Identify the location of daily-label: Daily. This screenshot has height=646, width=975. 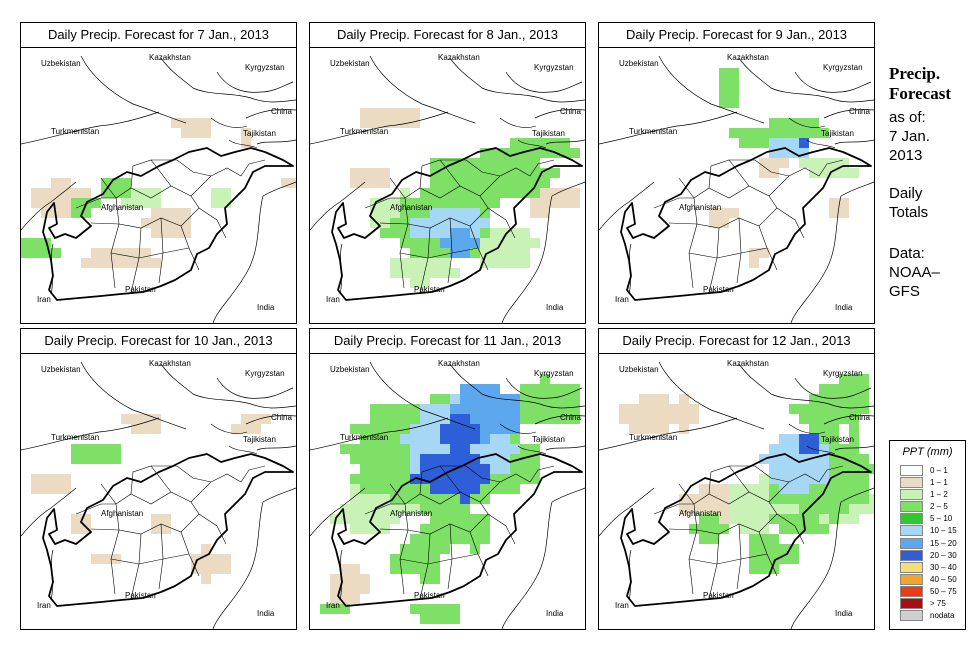
(906, 193).